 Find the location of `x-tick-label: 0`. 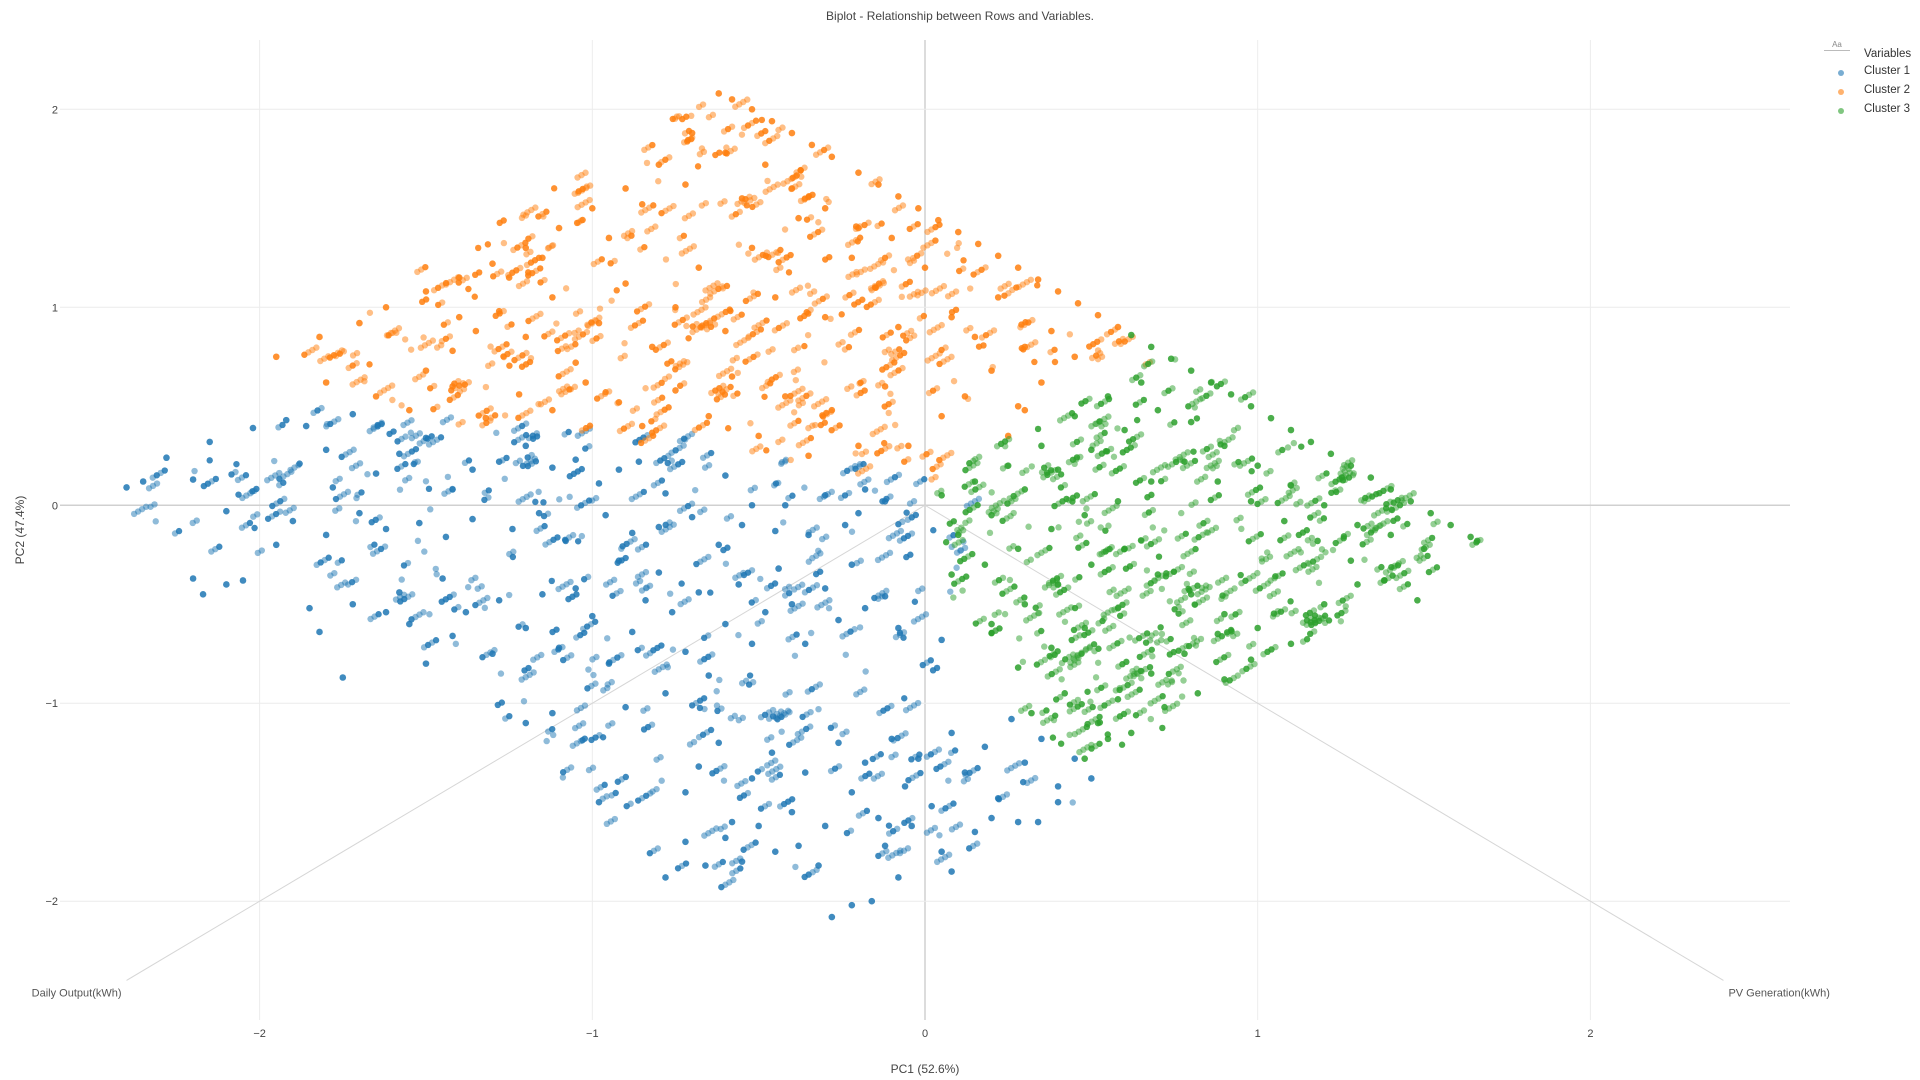

x-tick-label: 0 is located at coordinates (925, 1034).